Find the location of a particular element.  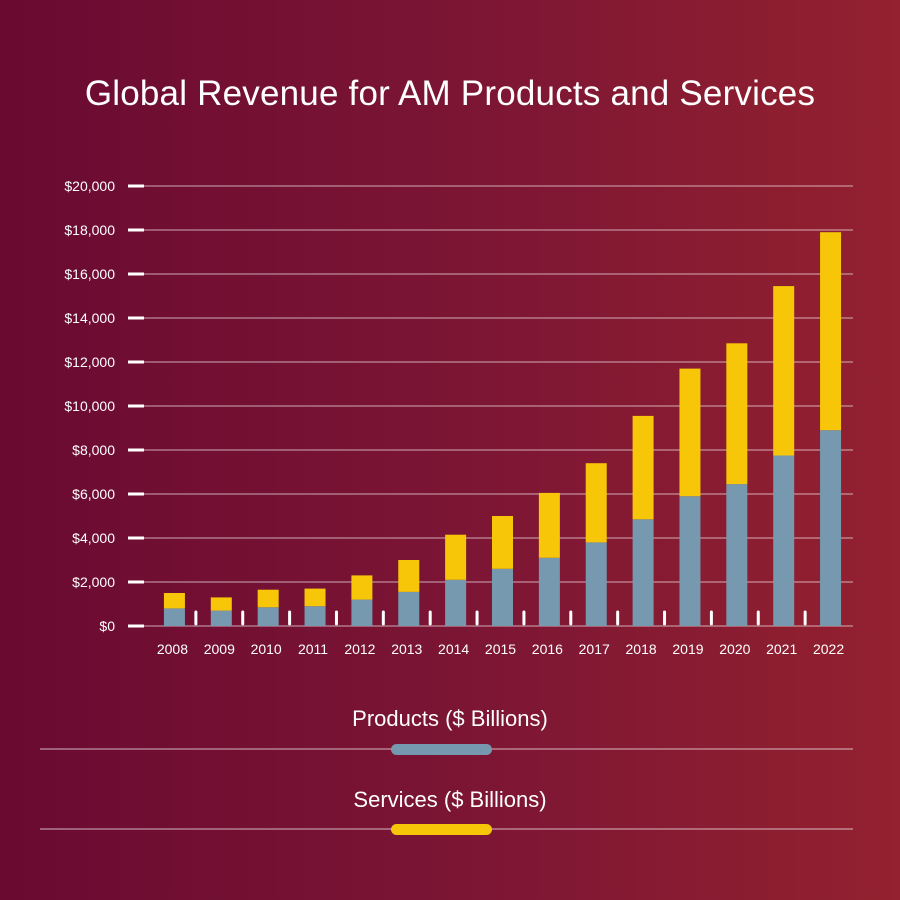

x-tick-label: 2008 is located at coordinates (172, 649).